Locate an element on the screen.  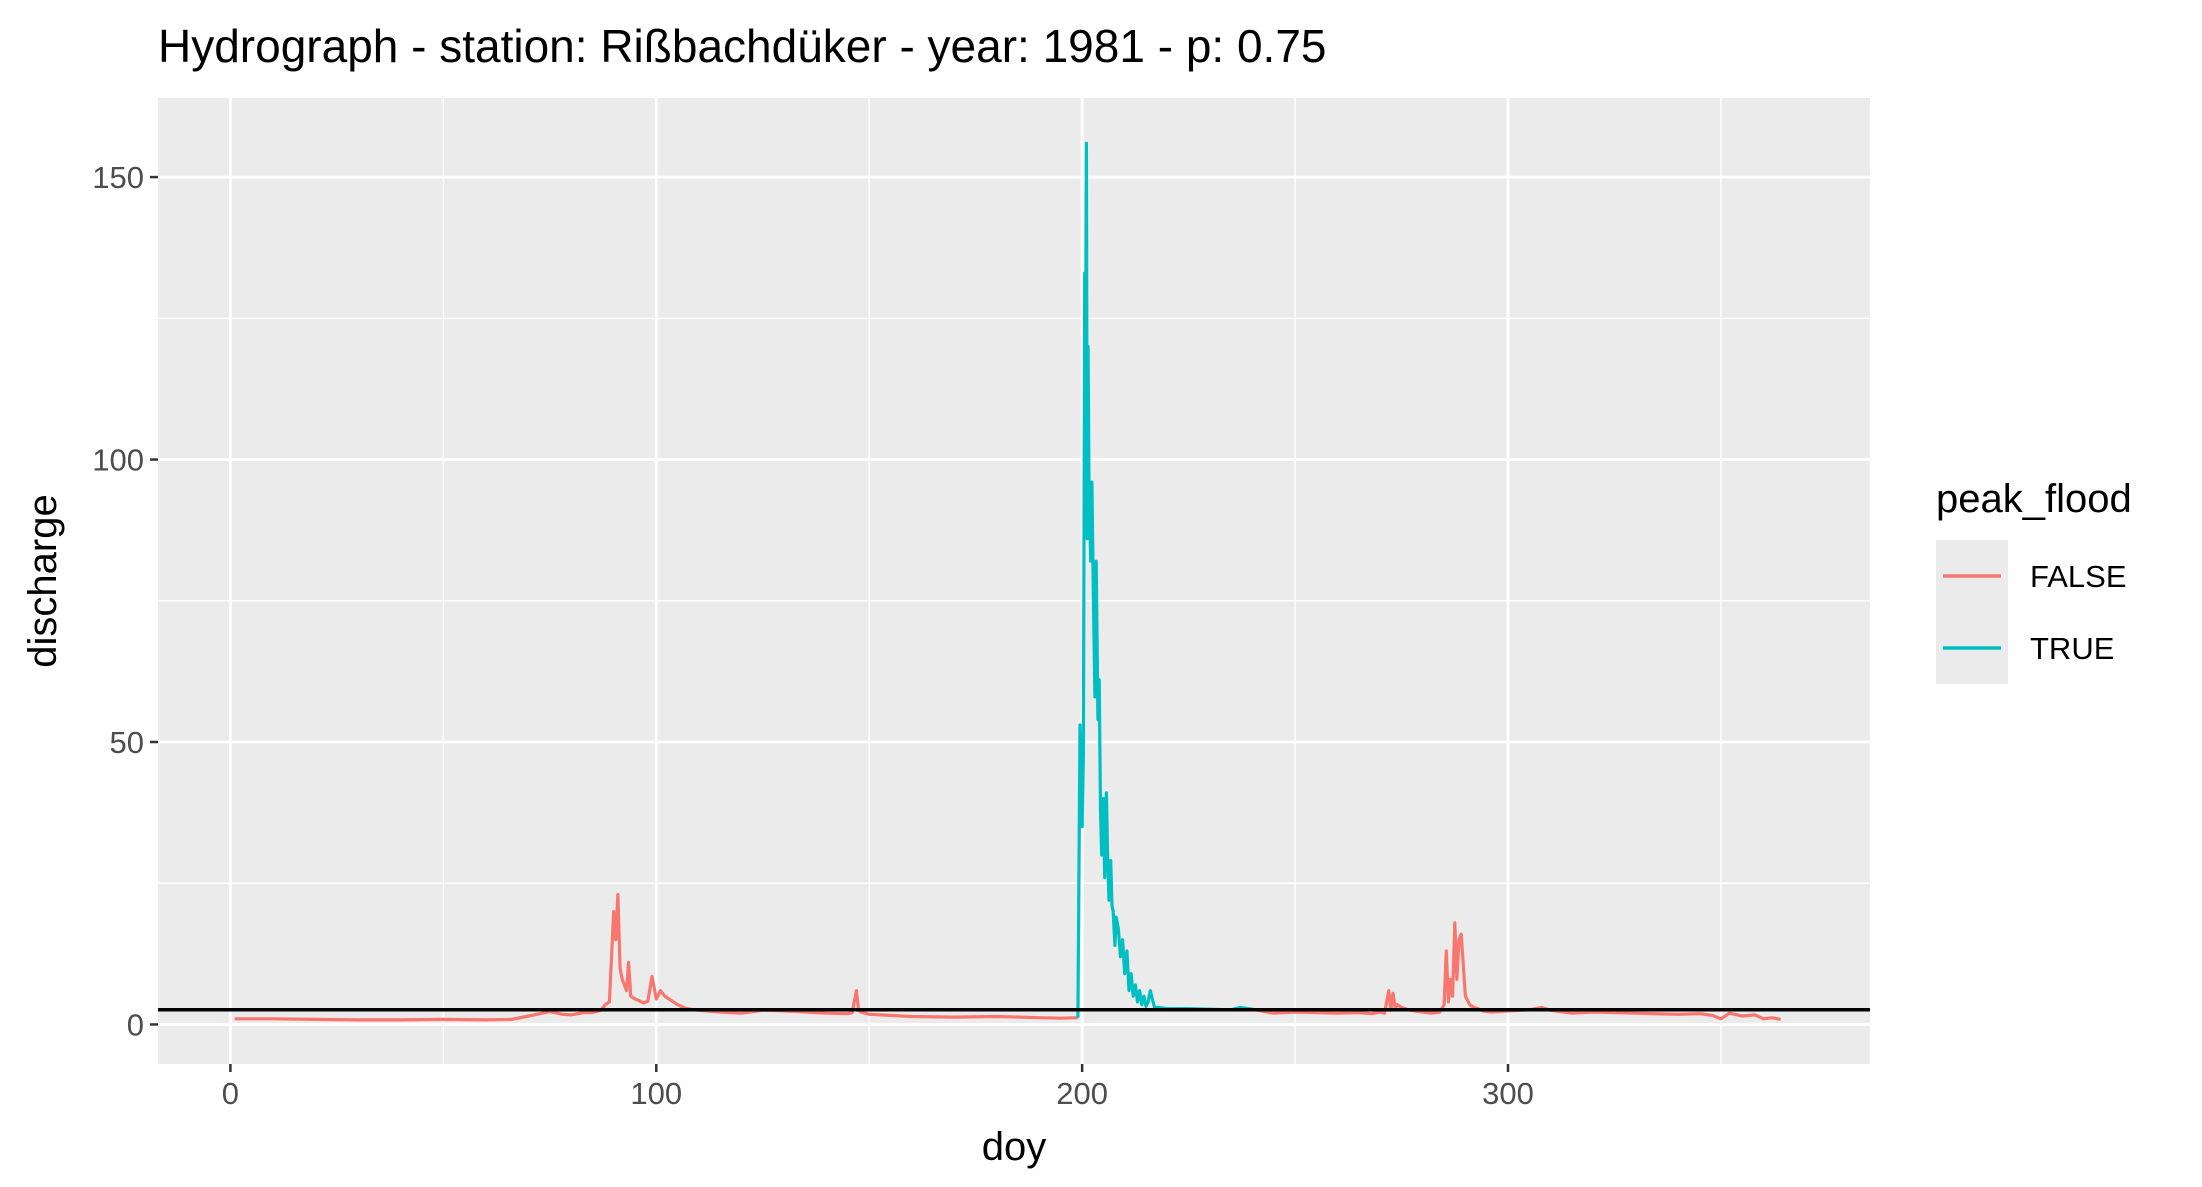
y-tick-label: 100 is located at coordinates (118, 460).